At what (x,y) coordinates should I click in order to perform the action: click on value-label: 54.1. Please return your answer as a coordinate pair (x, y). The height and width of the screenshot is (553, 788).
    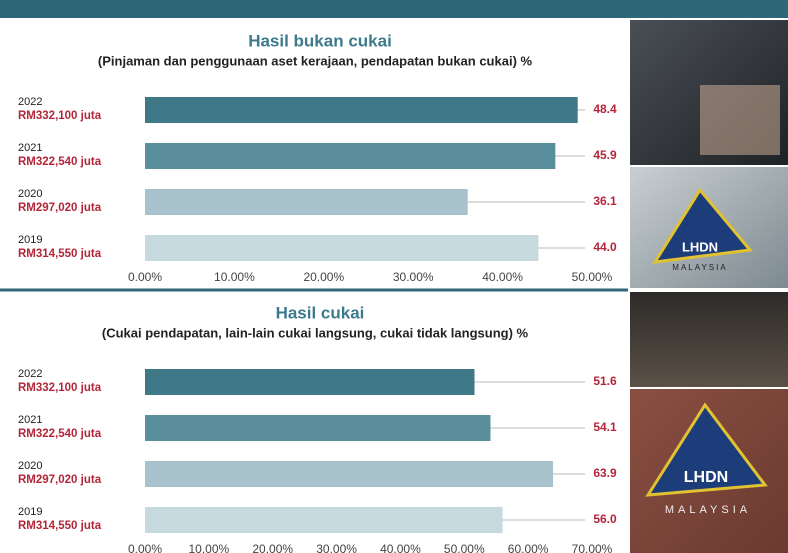
    Looking at the image, I should click on (605, 427).